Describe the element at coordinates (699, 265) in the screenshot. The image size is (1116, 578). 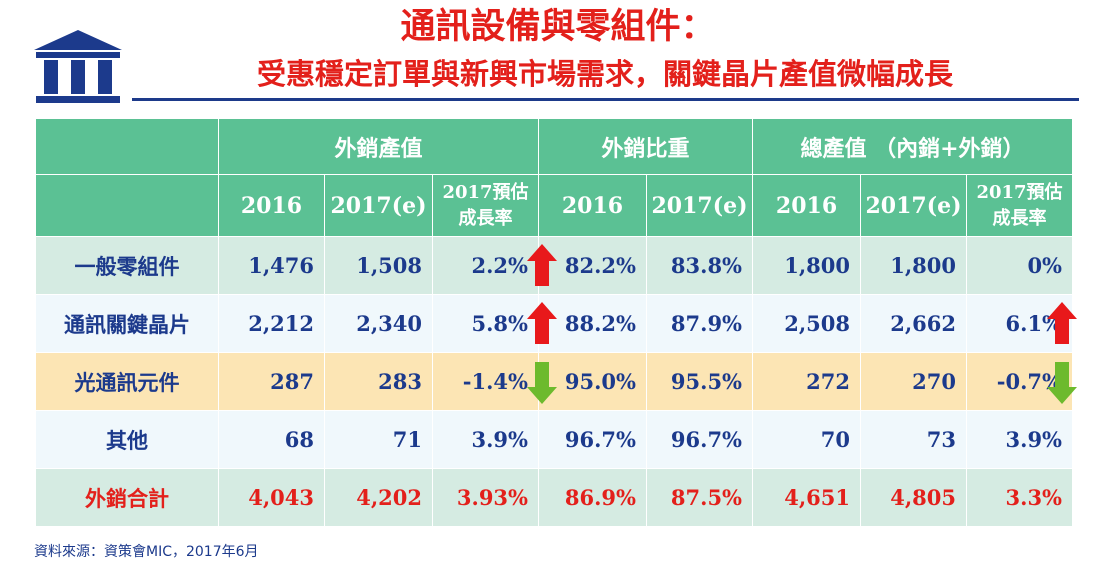
I see `table-cell: 83.8%` at that location.